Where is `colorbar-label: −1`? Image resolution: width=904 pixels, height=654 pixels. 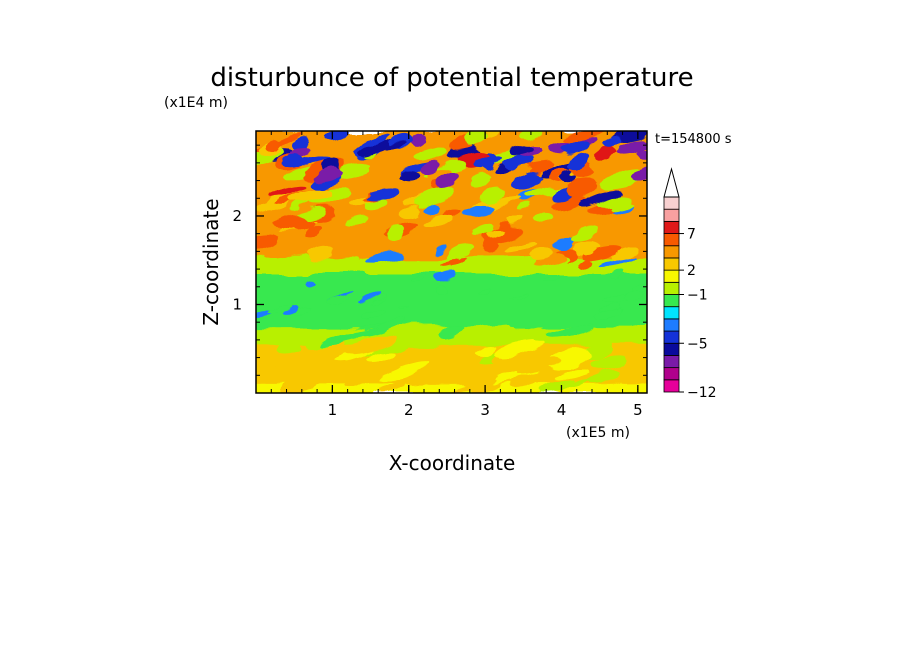
colorbar-label: −1 is located at coordinates (697, 296).